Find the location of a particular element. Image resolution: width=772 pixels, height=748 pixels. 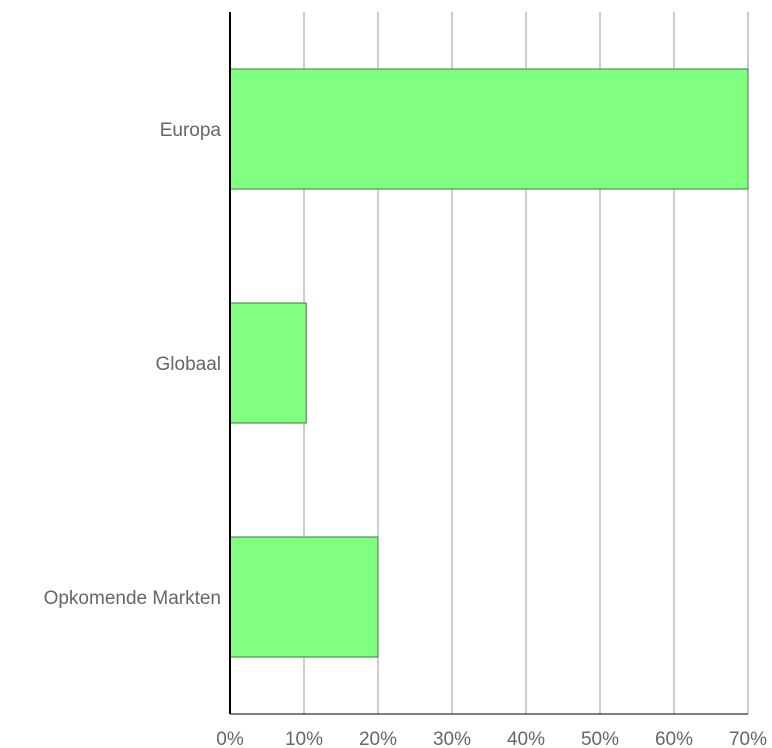

category-label: Europa is located at coordinates (191, 130).